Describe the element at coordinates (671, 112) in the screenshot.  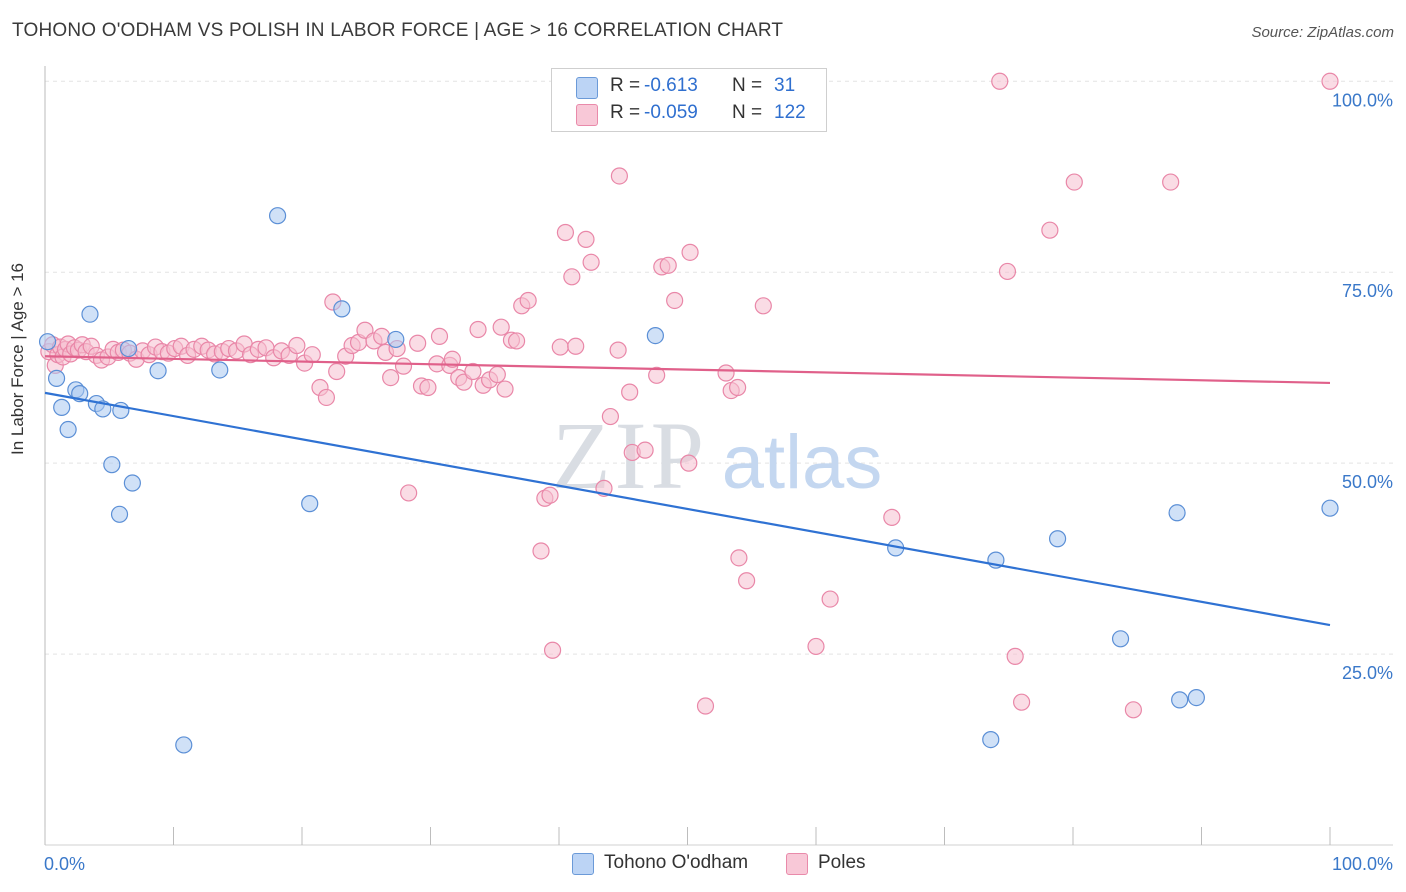
I see `legend-r-value: -0.059` at that location.